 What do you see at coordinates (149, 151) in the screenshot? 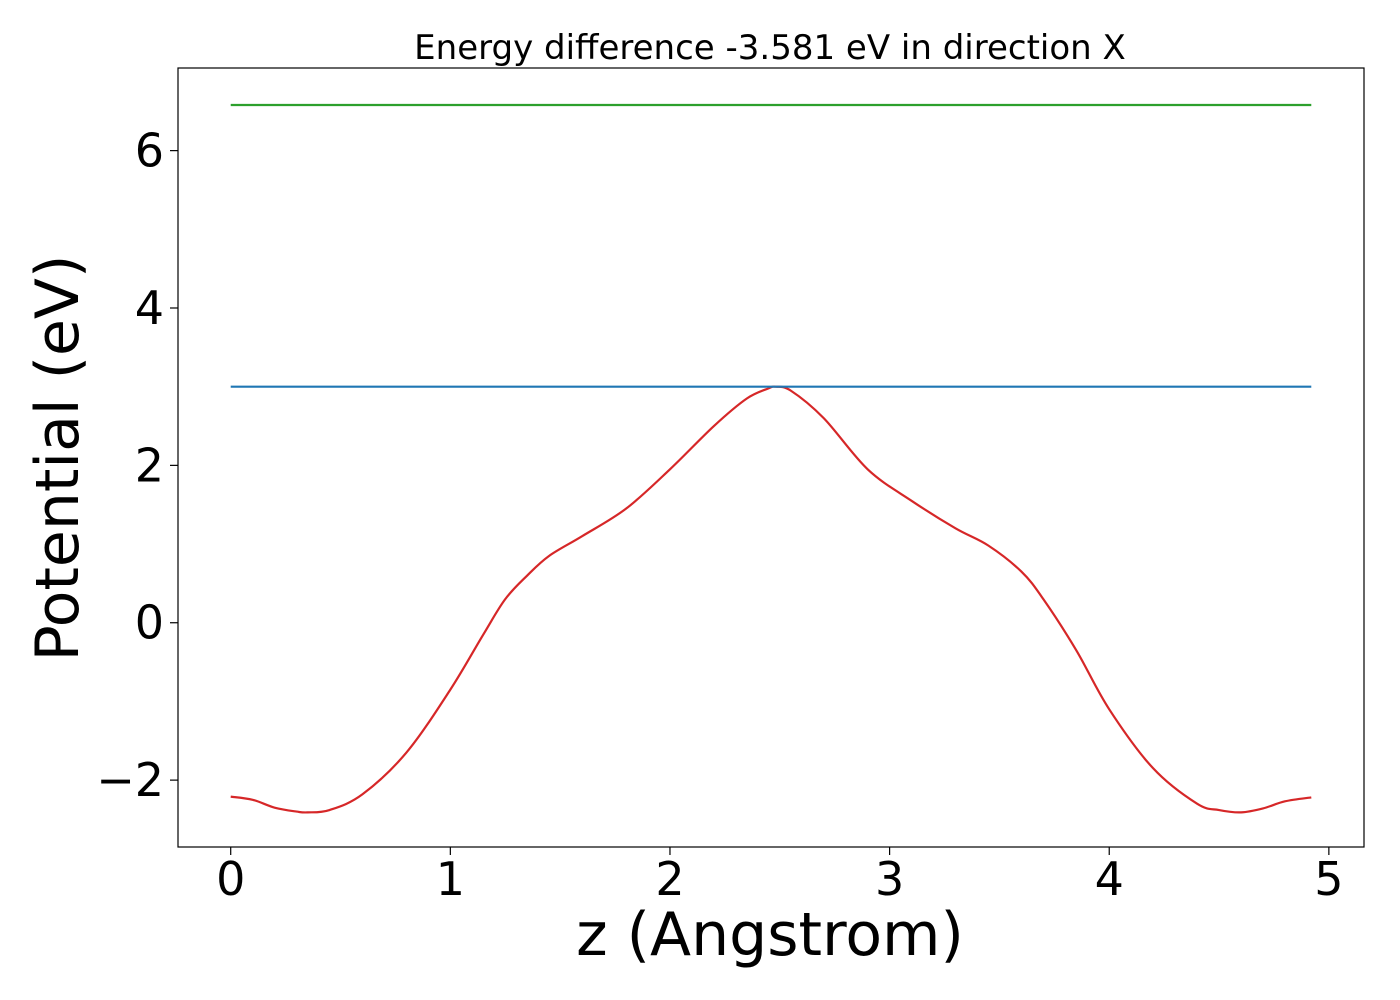
I see `y-tick-label: 6` at bounding box center [149, 151].